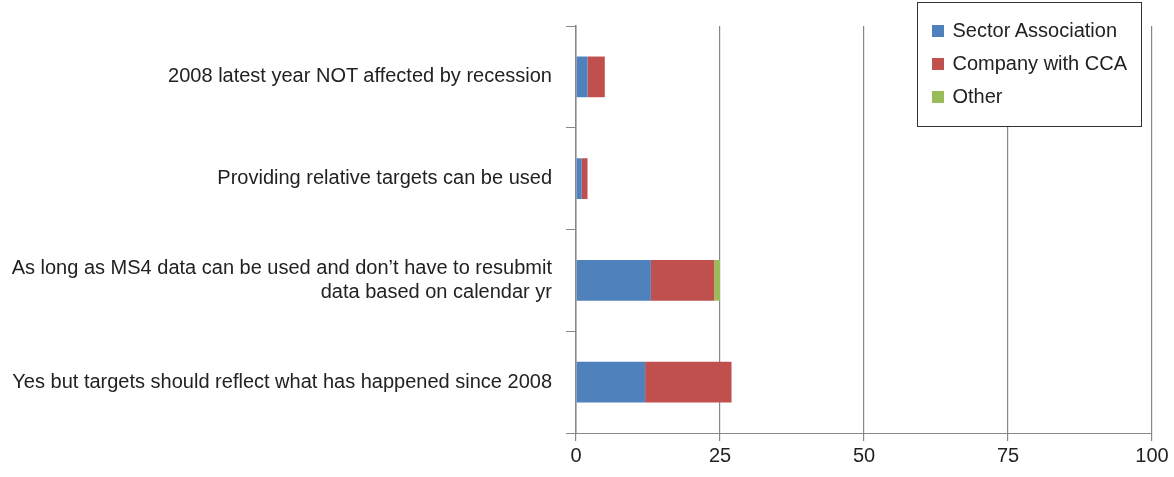 The height and width of the screenshot is (477, 1174). Describe the element at coordinates (864, 454) in the screenshot. I see `x-tick-label: 50` at that location.